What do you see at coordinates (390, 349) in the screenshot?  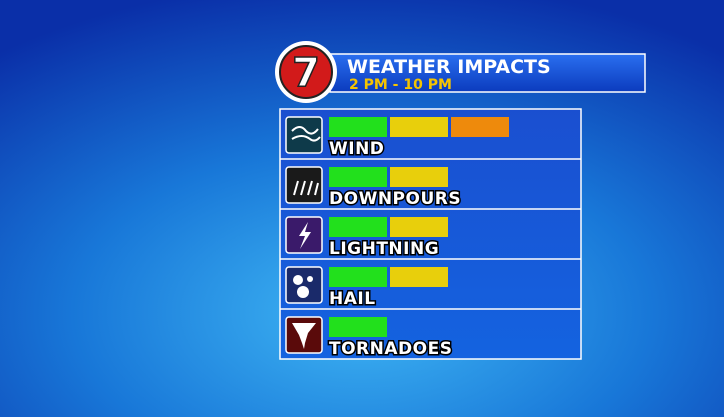 I see `impact-label: TORNADOES` at bounding box center [390, 349].